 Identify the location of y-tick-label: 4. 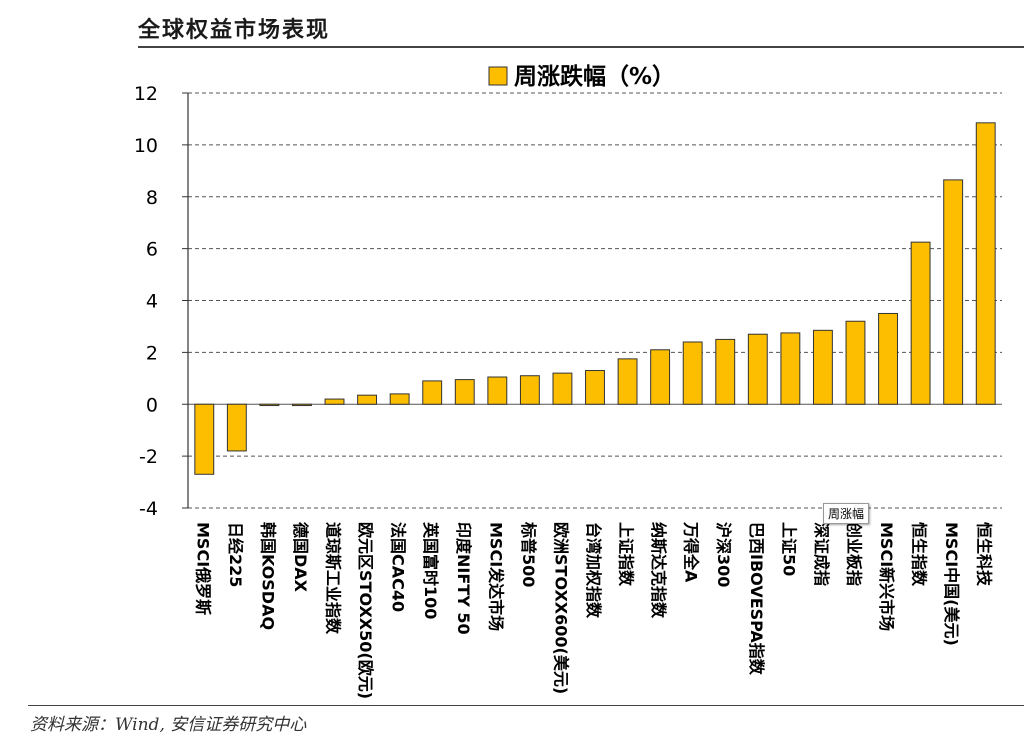
(152, 302).